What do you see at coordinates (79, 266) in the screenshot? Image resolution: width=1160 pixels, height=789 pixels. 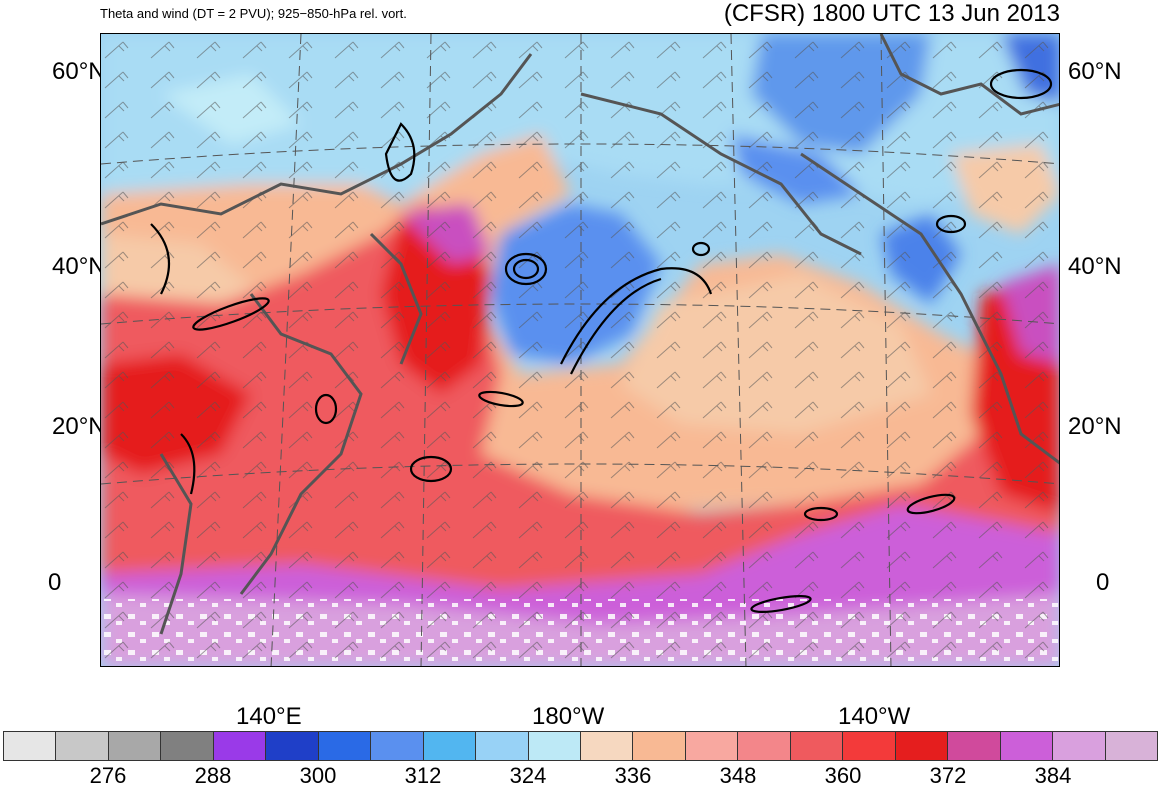 I see `lat-label-40n-left: 40°N` at bounding box center [79, 266].